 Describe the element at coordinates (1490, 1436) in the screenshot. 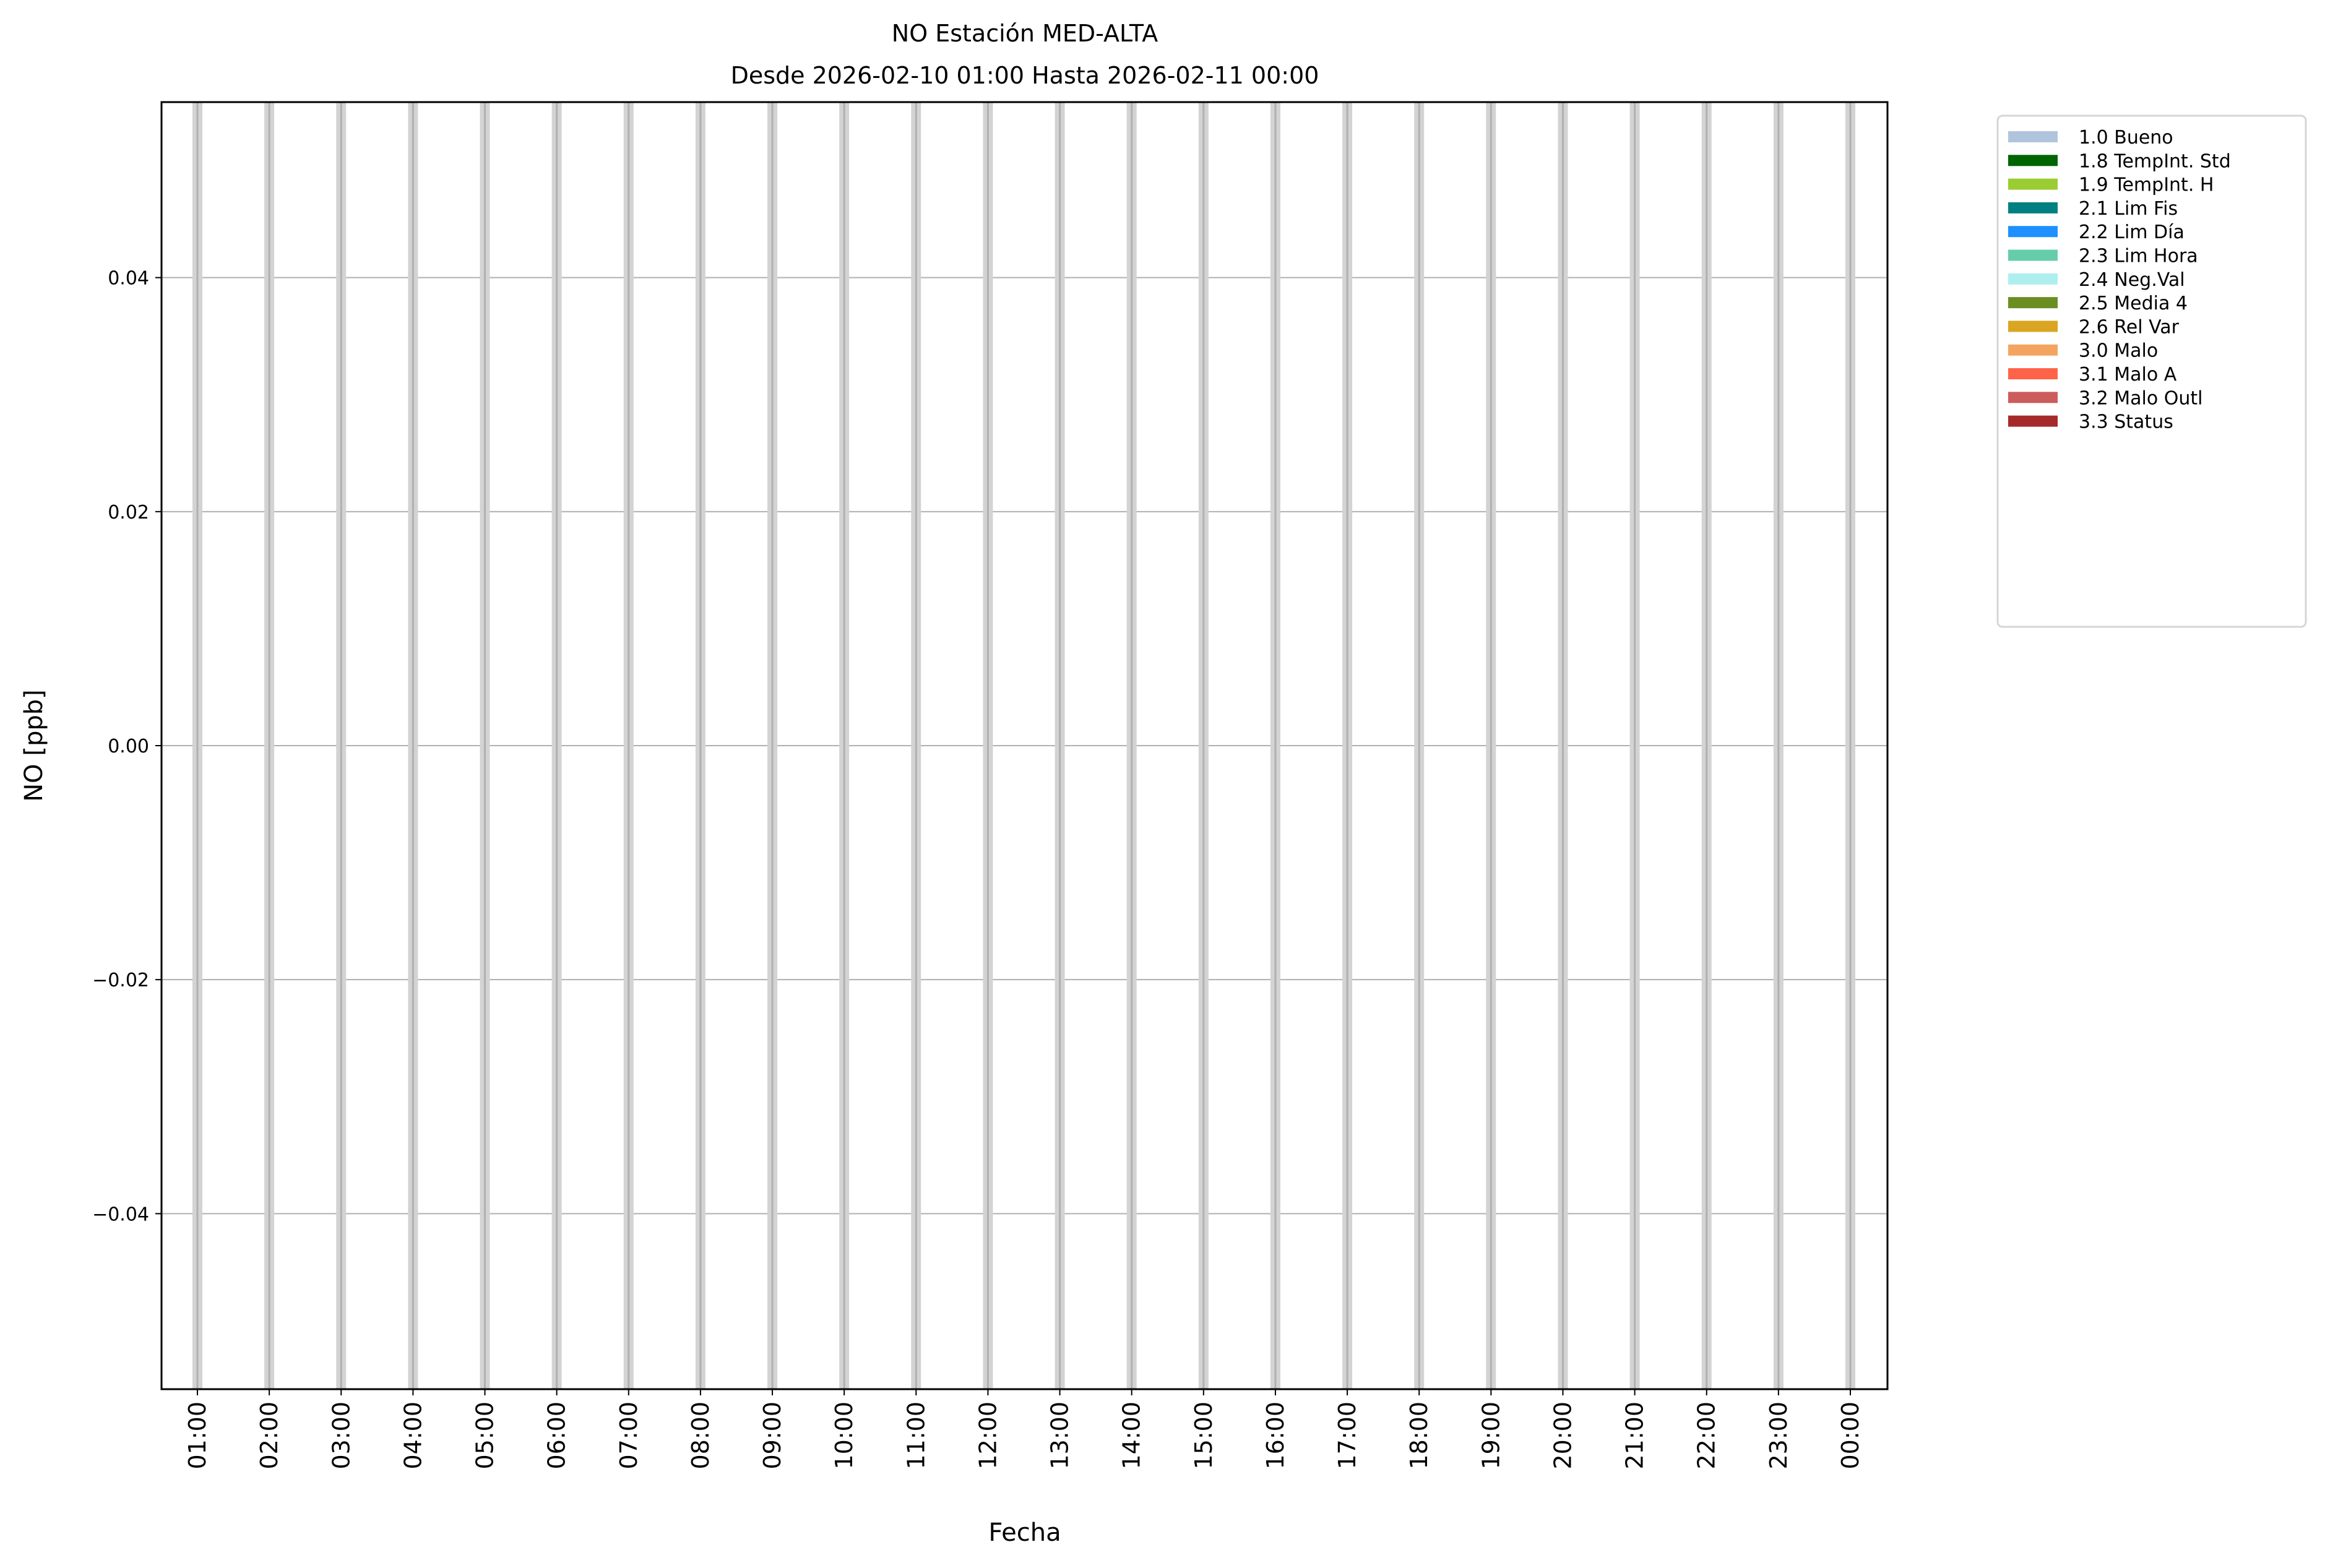

I see `x-tick-label: 19:00` at that location.